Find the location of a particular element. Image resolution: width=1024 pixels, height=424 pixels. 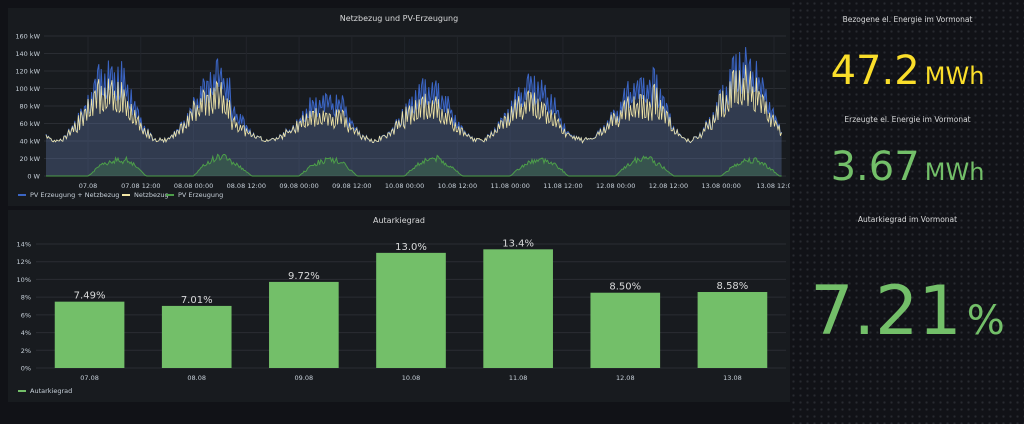

x-tick-label: 11.08 12:00 is located at coordinates (562, 186).